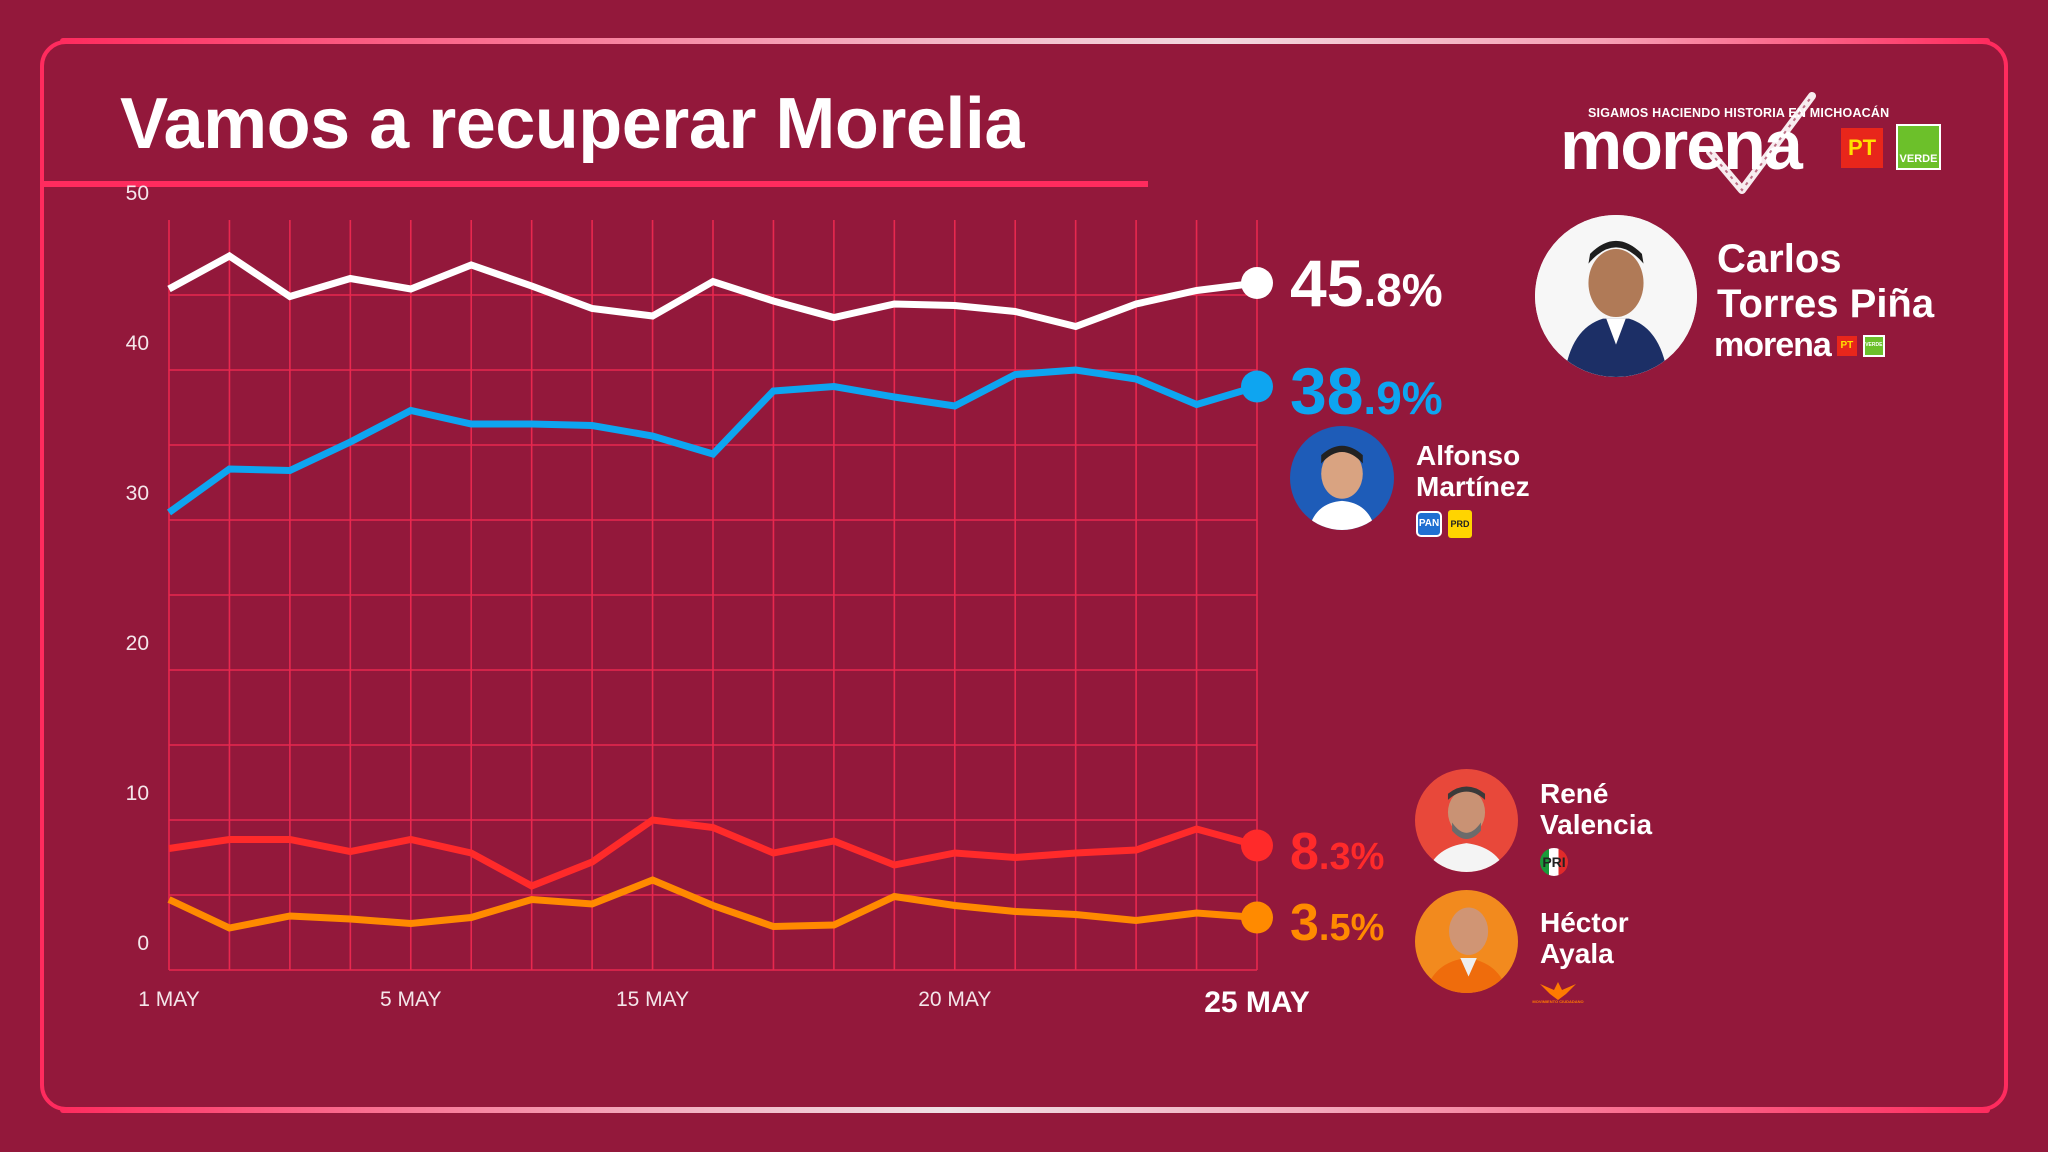 This screenshot has height=1152, width=2048. Describe the element at coordinates (169, 999) in the screenshot. I see `x-tick-label: 1 MAY` at that location.